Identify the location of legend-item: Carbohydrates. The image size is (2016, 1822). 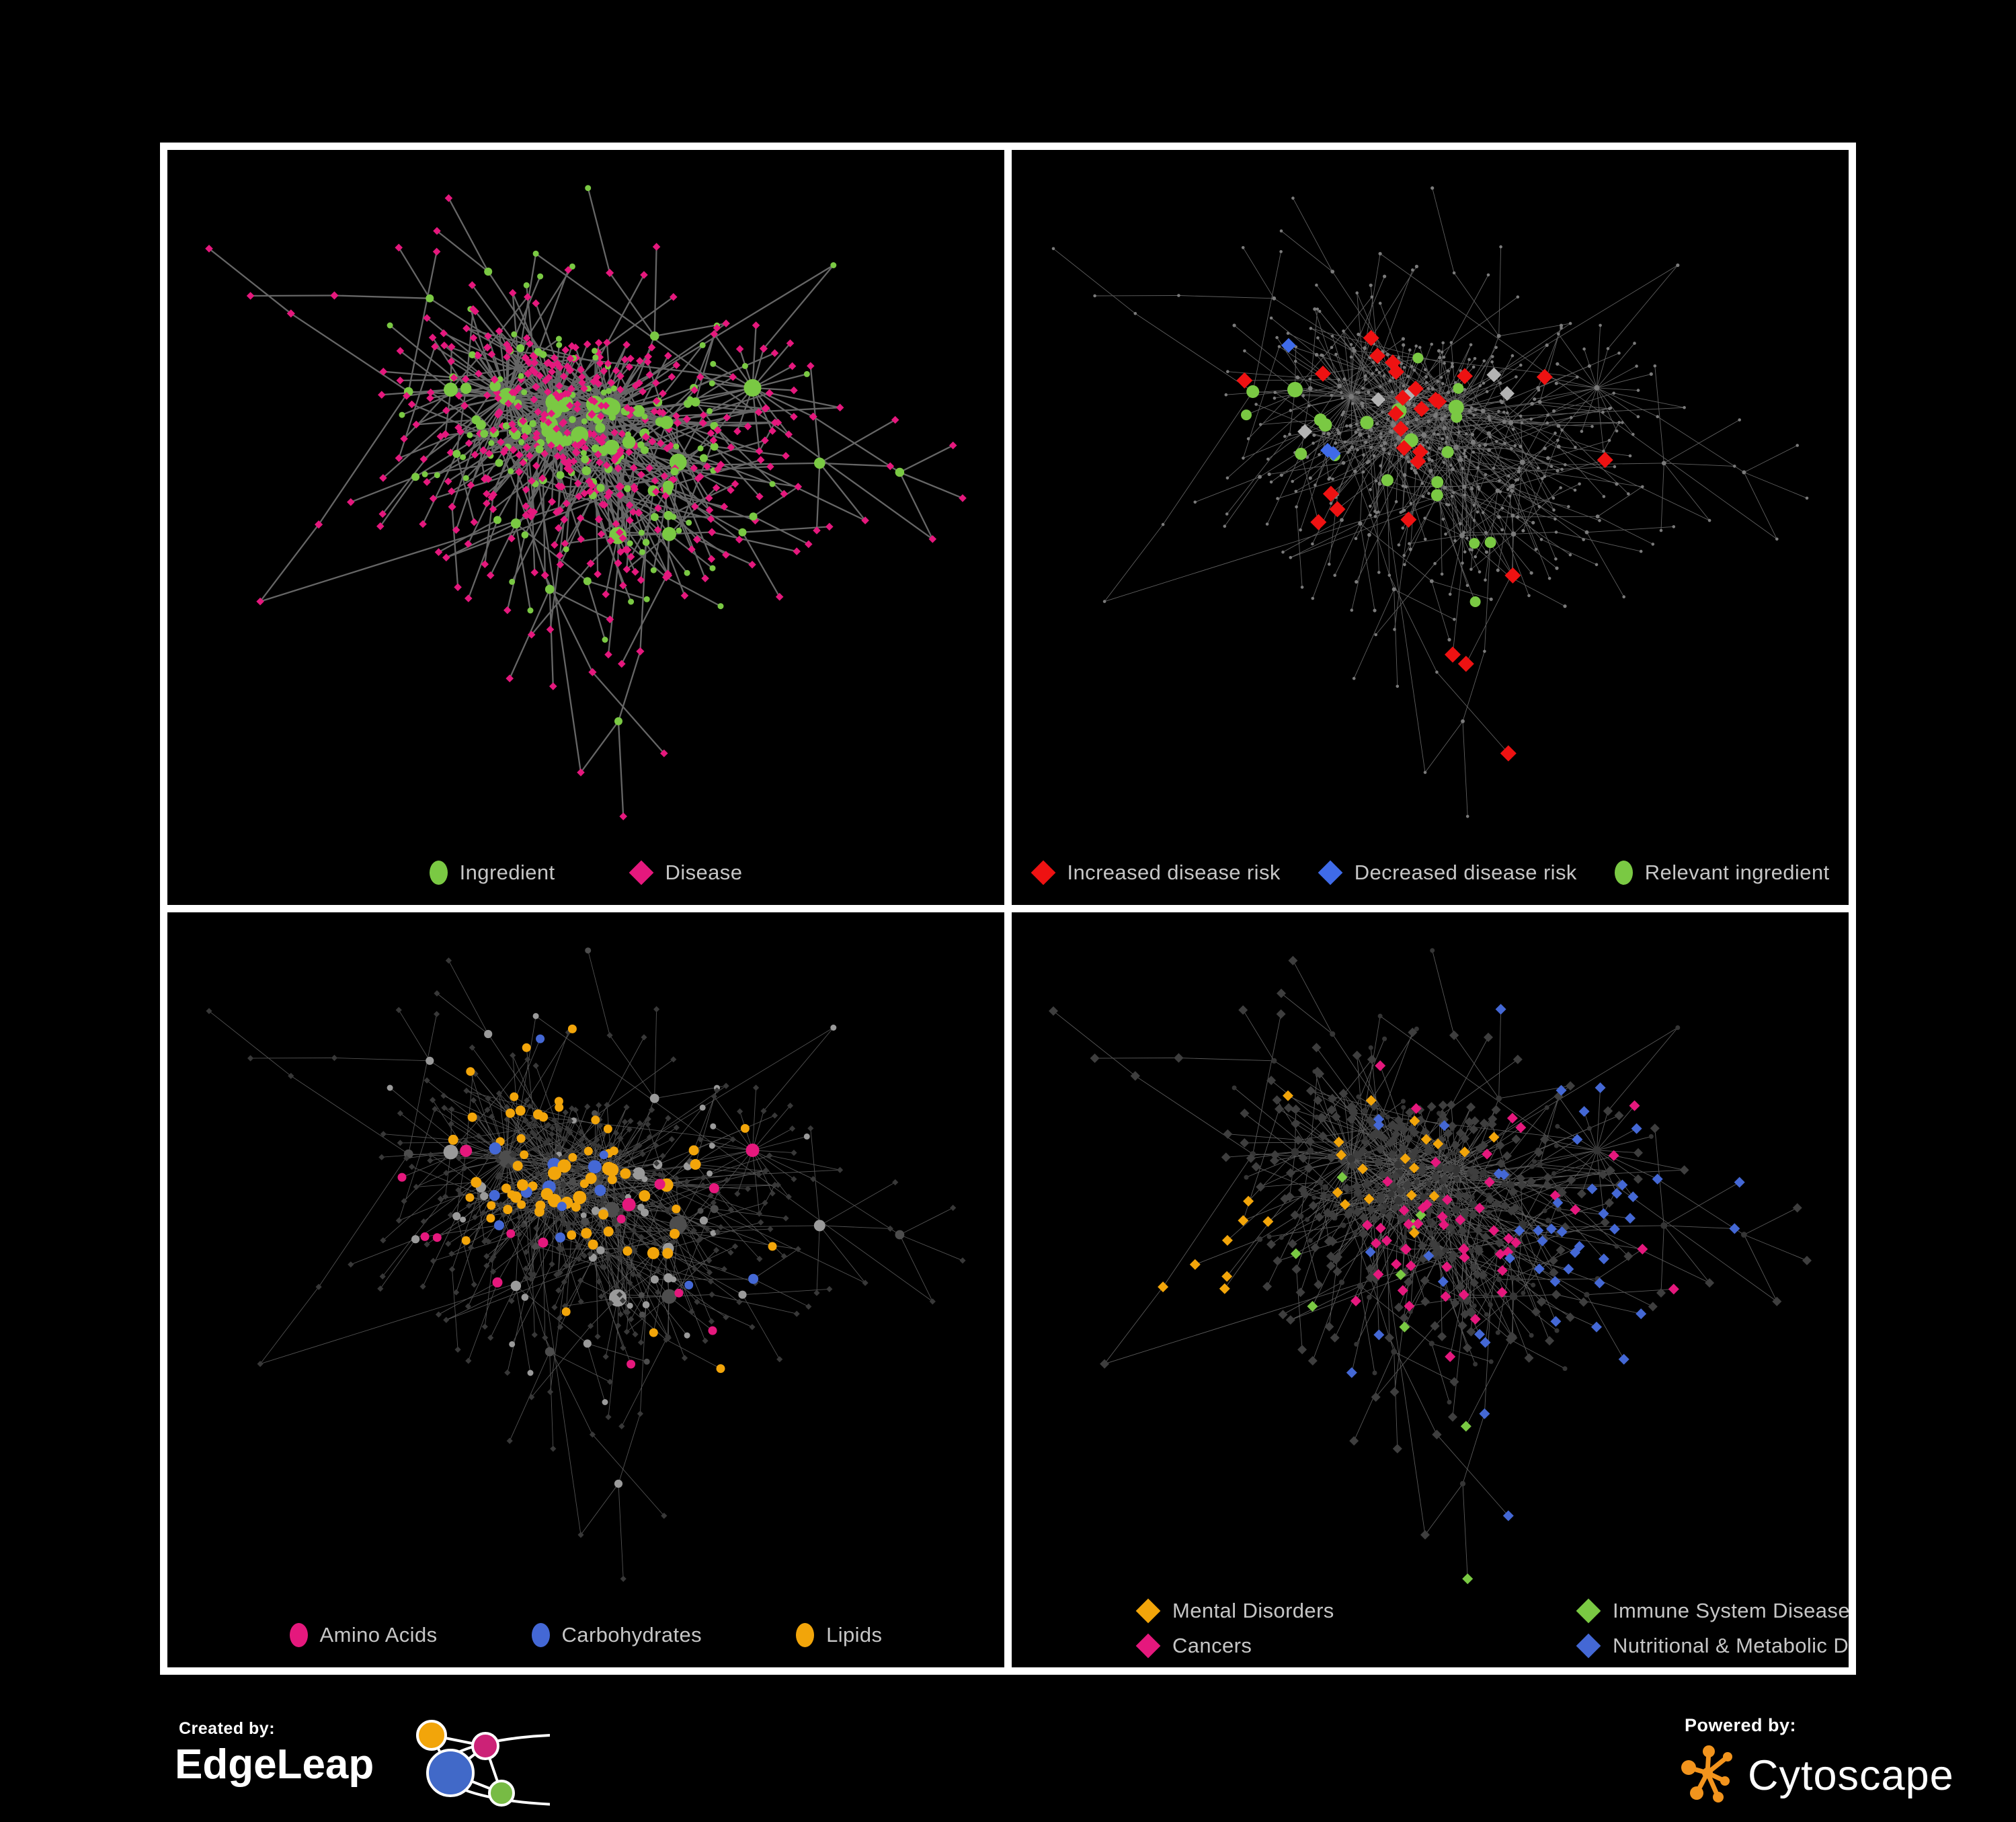
(617, 1635).